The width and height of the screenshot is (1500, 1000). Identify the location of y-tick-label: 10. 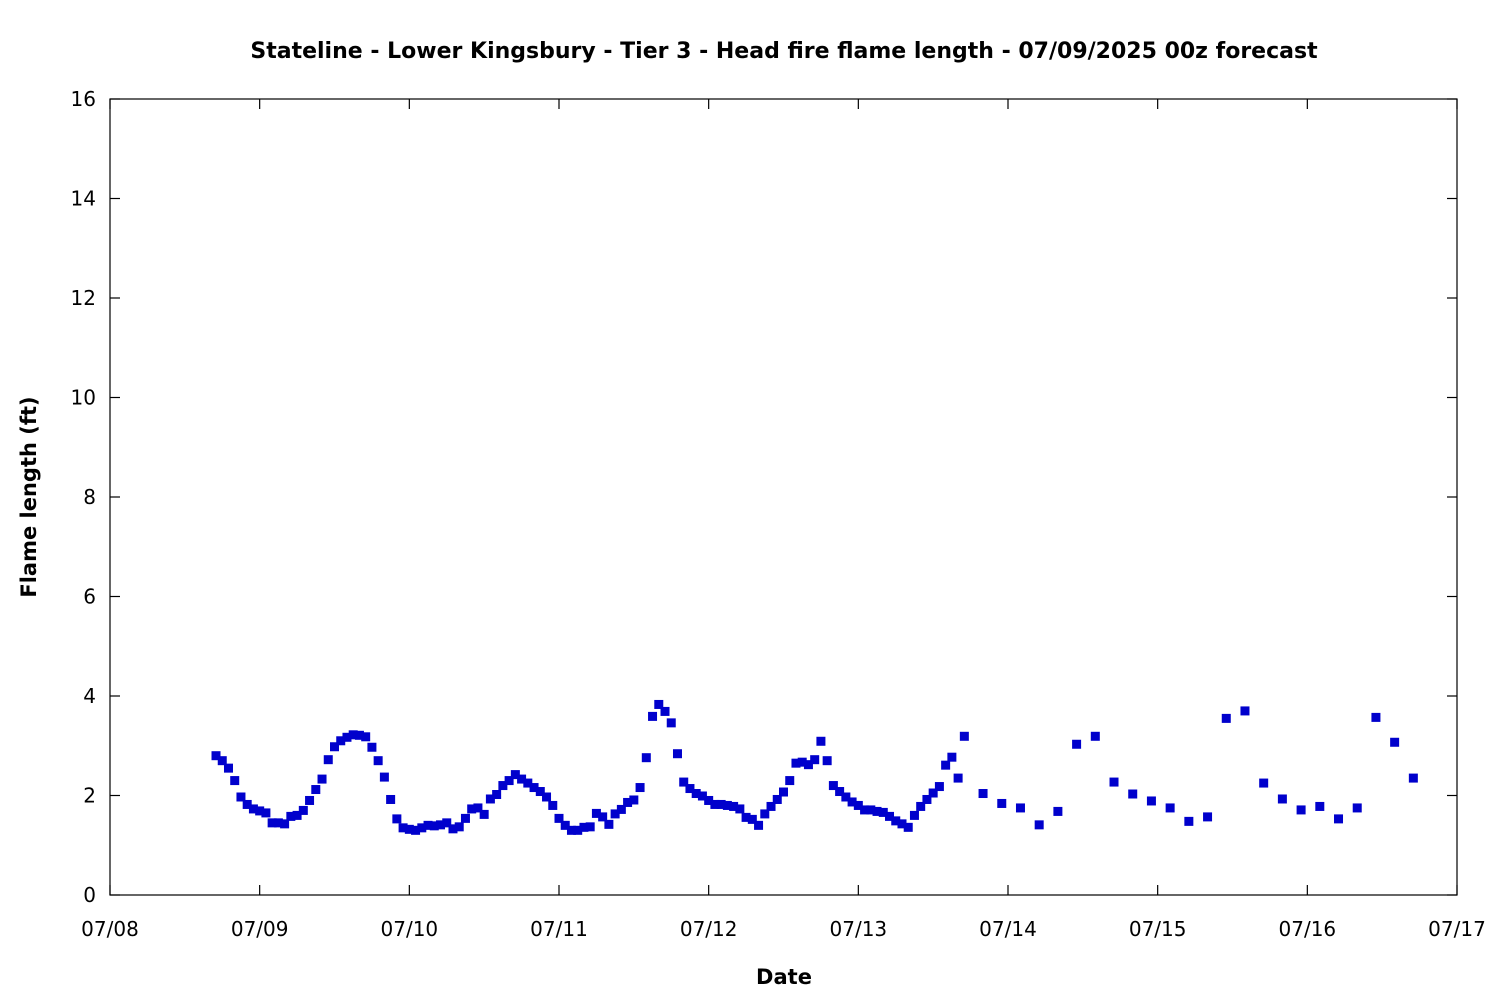
(83, 398).